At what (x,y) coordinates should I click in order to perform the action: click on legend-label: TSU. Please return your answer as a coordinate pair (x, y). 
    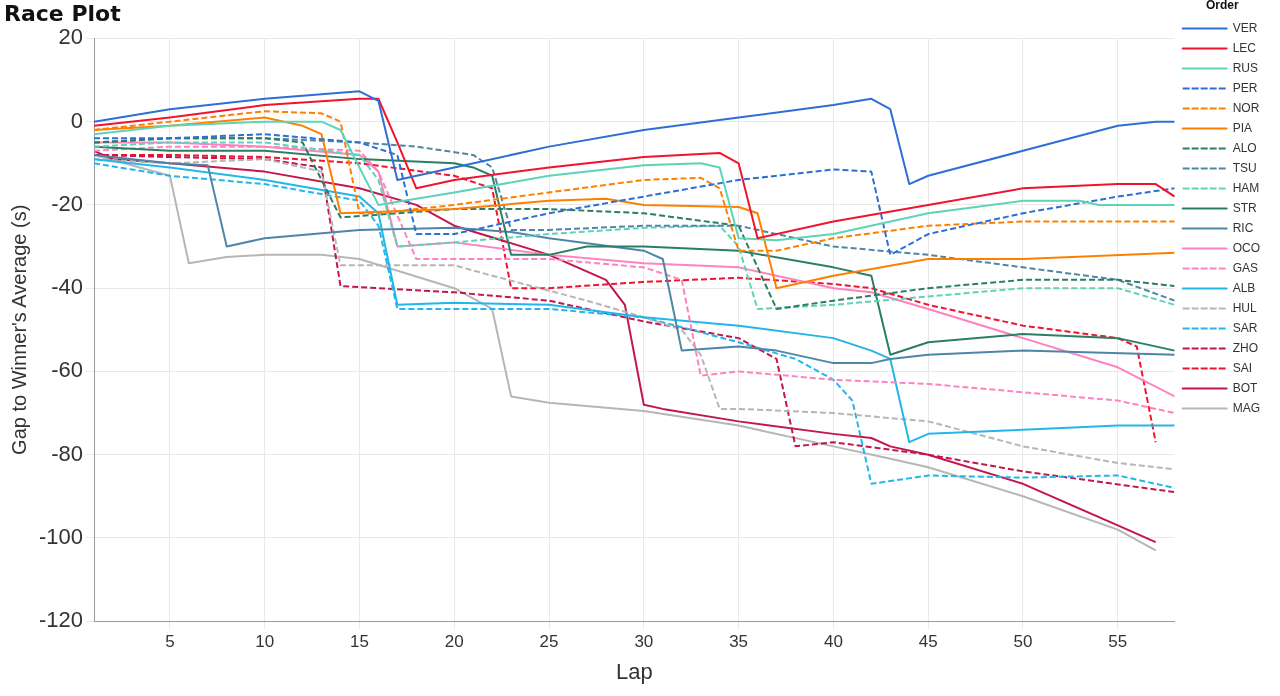
    Looking at the image, I should click on (1244, 167).